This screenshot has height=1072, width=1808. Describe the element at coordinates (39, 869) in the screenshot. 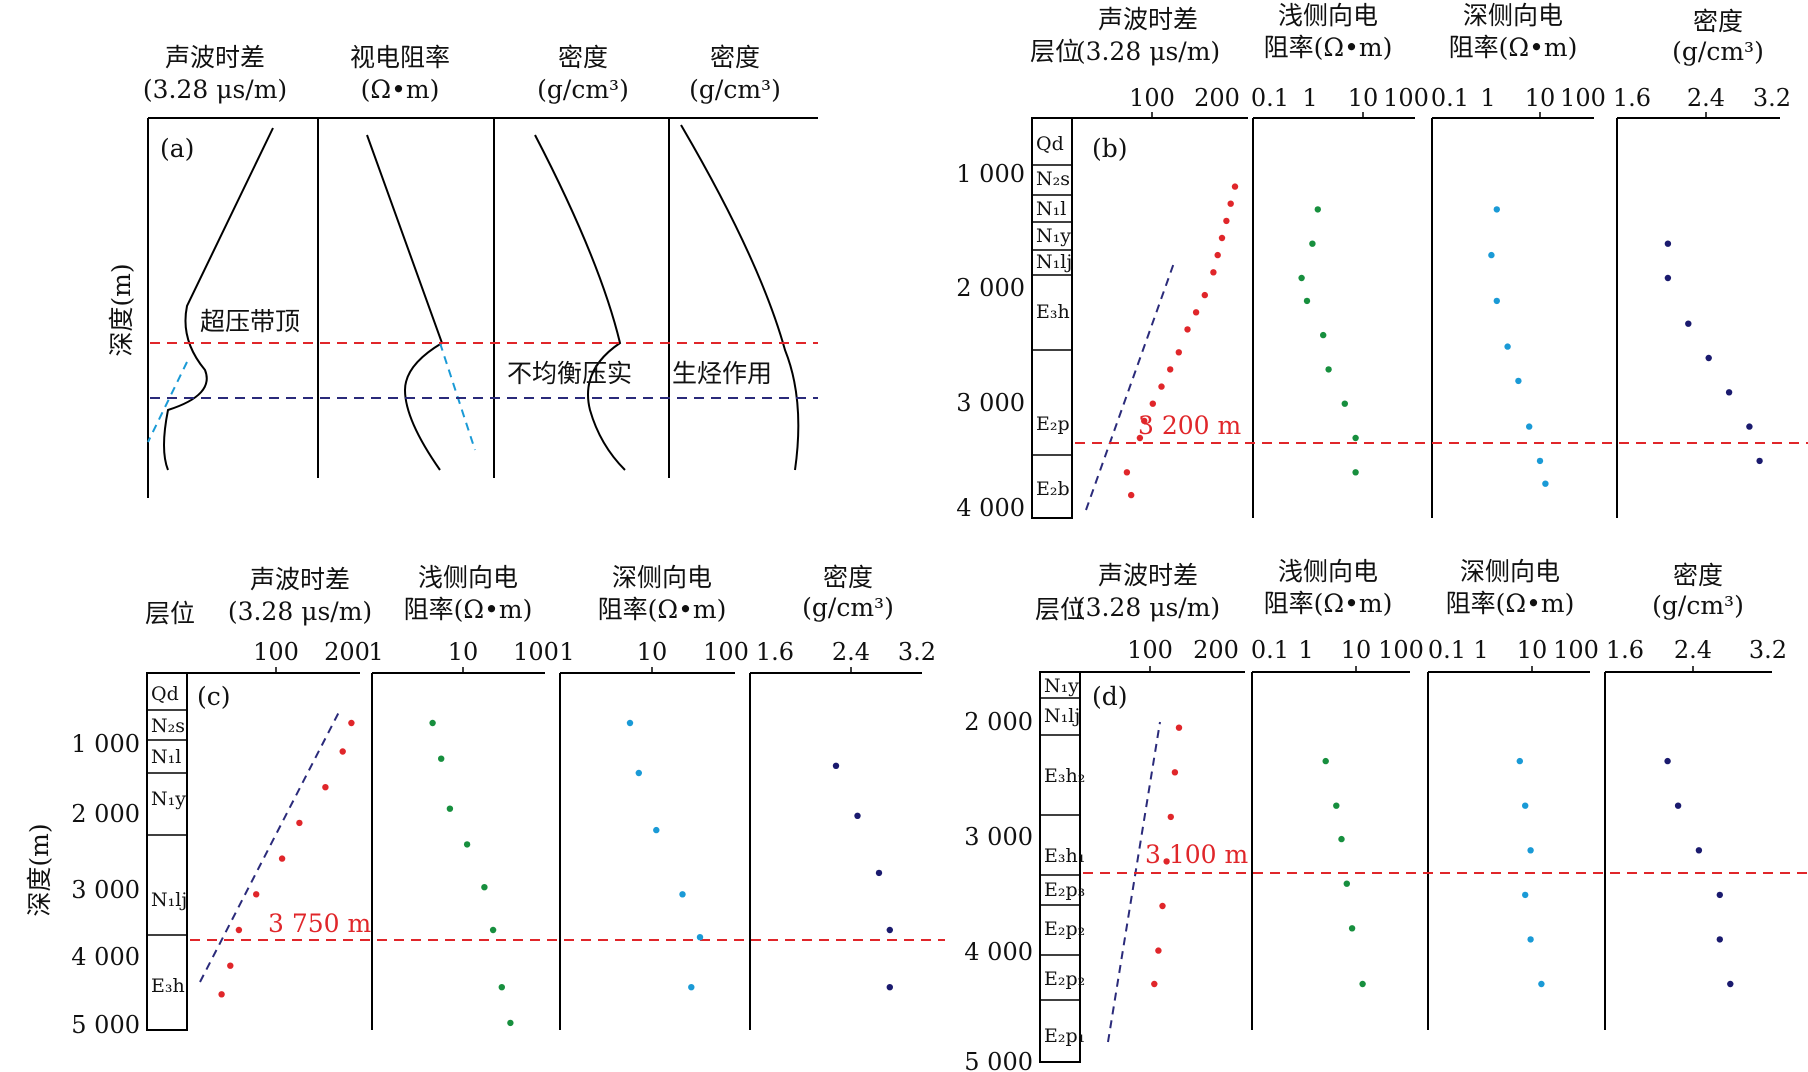

I see `panel-c-ylabel: 深度(m)` at that location.